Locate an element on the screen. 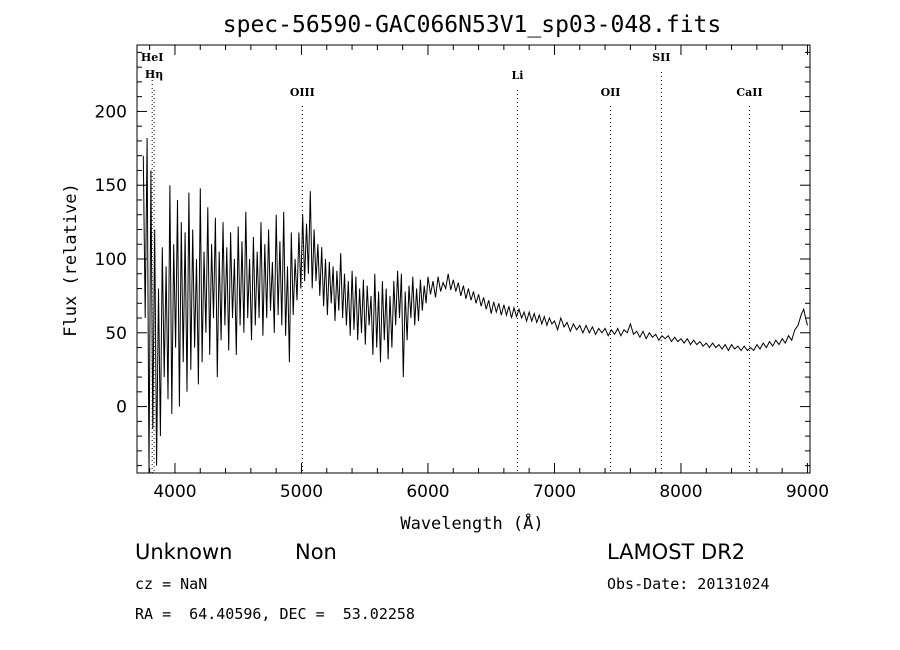 The width and height of the screenshot is (900, 650). spectral-line-label: CaII is located at coordinates (749, 92).